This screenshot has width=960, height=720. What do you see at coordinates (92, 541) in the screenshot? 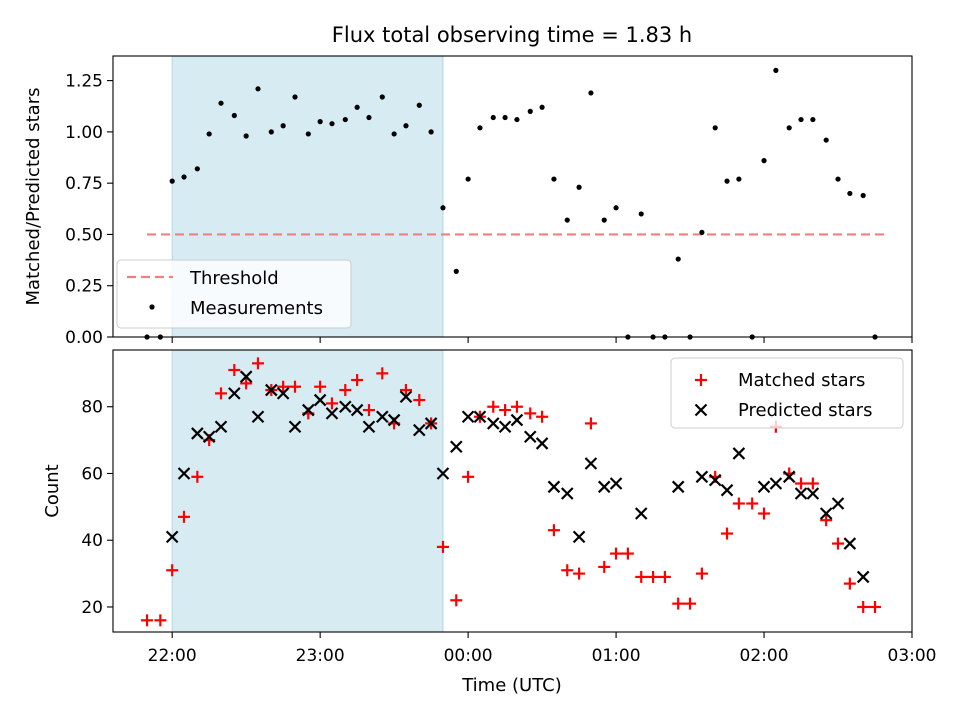
I see `y-tick-label: 40` at bounding box center [92, 541].